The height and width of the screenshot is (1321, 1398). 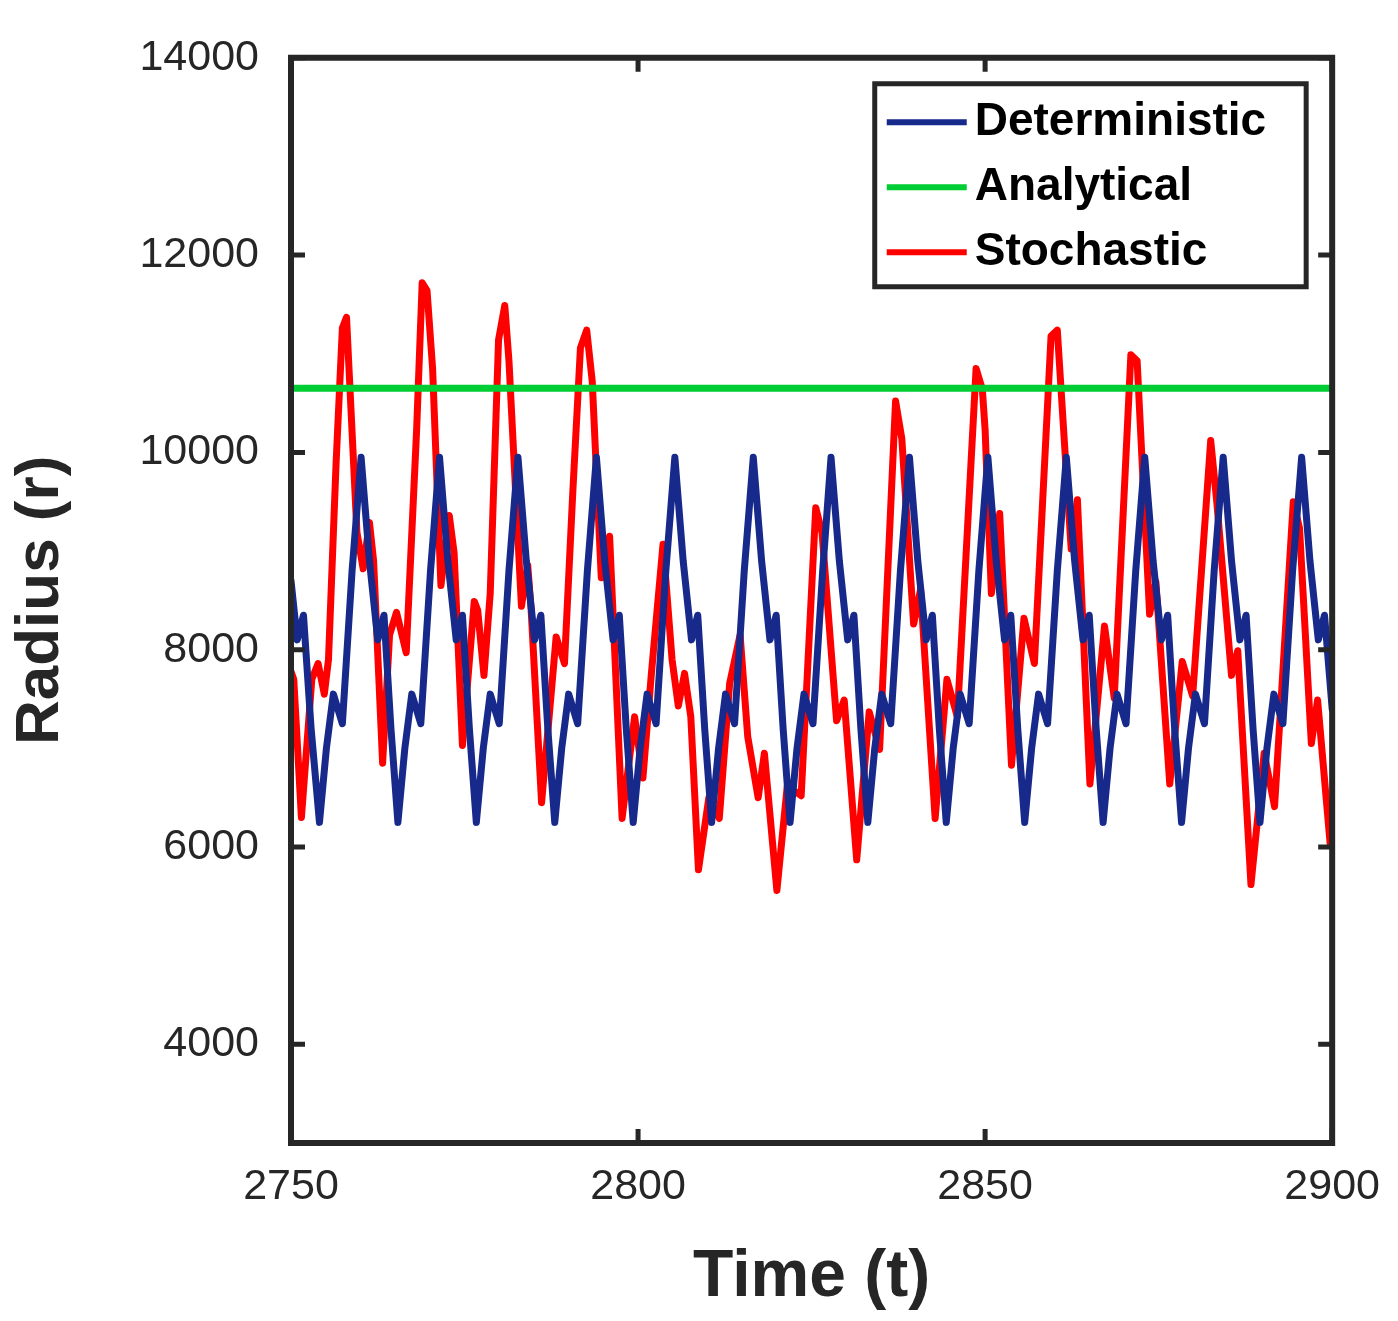 What do you see at coordinates (199, 251) in the screenshot?
I see `y-tick-label: 12000` at bounding box center [199, 251].